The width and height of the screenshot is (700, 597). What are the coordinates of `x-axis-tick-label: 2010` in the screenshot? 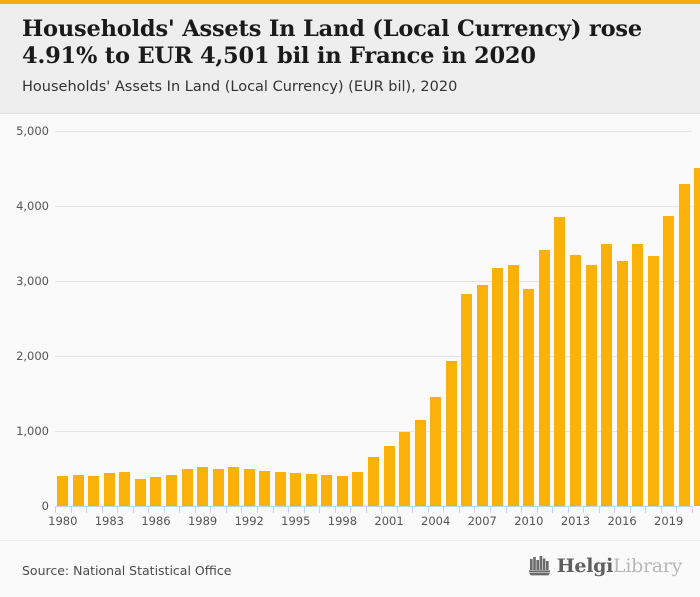 It's located at (529, 521).